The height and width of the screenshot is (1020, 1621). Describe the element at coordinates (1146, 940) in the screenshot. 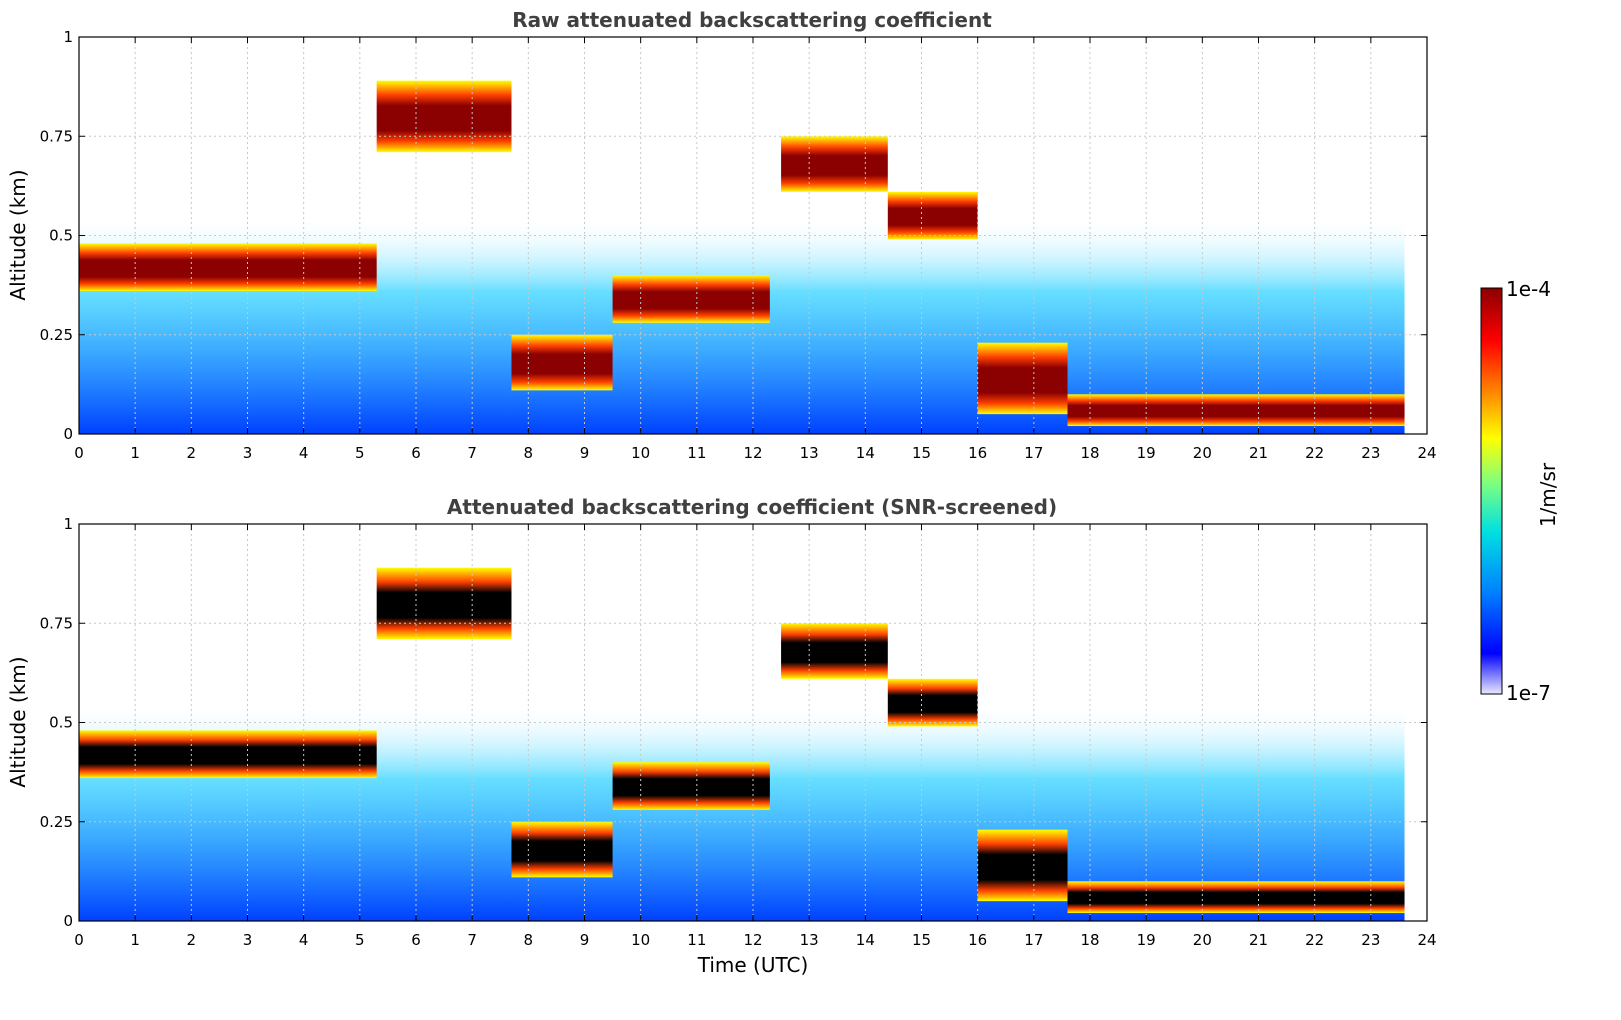

I see `panel-screened-xtick-label: 19` at that location.